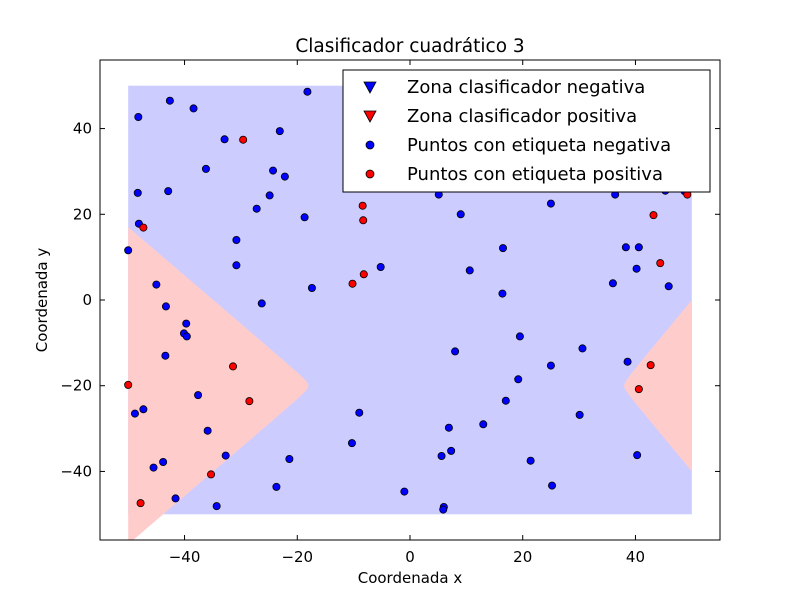 This screenshot has height=600, width=800. Describe the element at coordinates (535, 174) in the screenshot. I see `legend-label: Puntos con etiqueta positiva` at that location.